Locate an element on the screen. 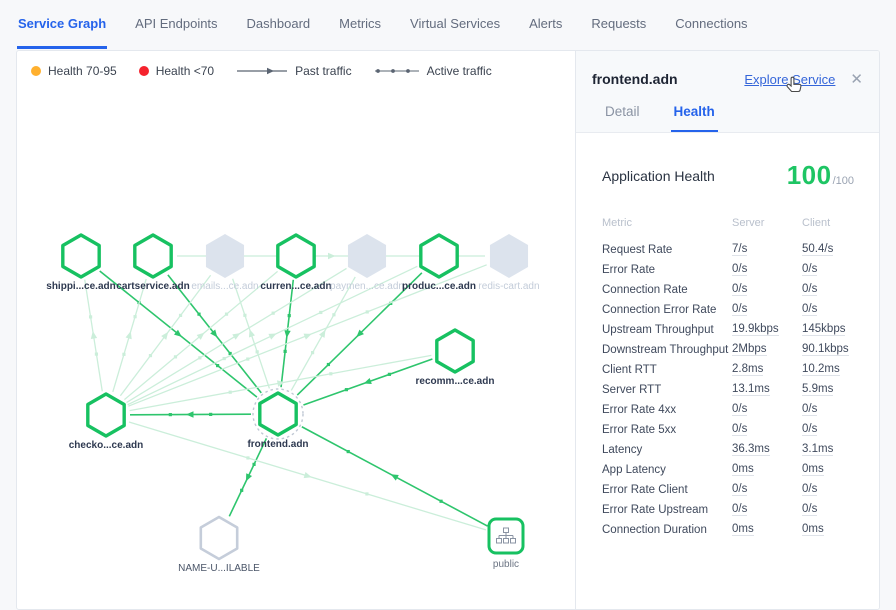 The width and height of the screenshot is (896, 610). graph-node-cartservice: cartservice.adn is located at coordinates (153, 262).